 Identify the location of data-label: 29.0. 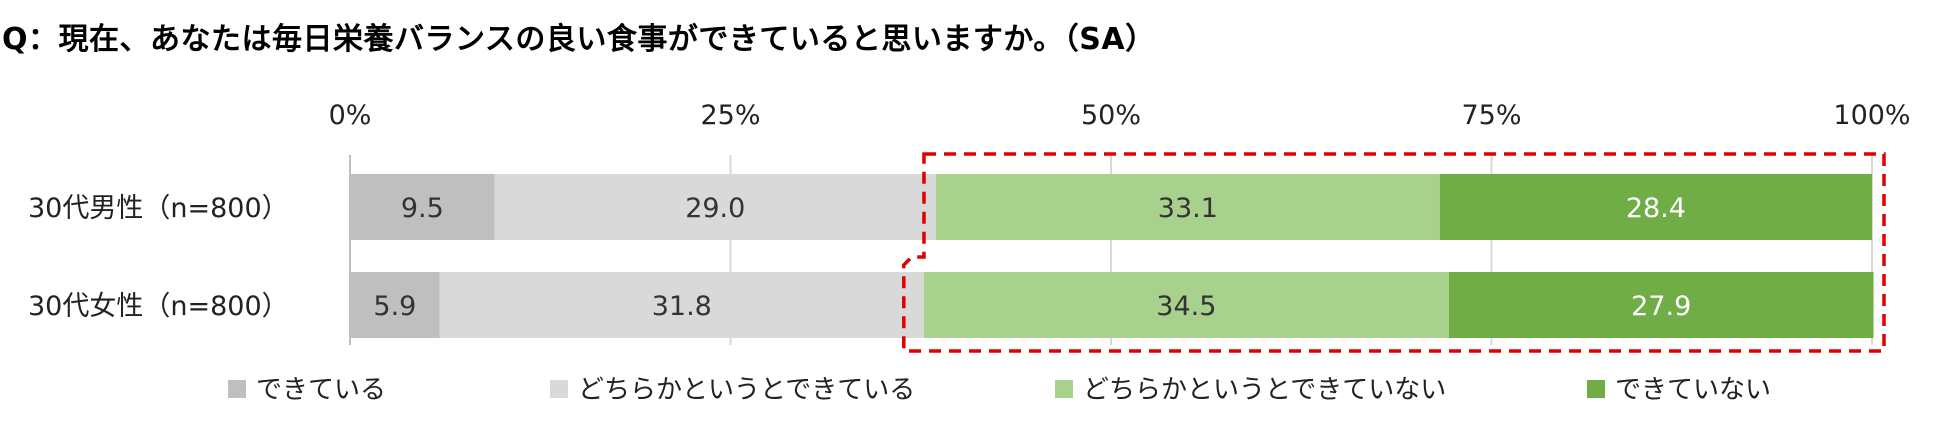
(715, 208).